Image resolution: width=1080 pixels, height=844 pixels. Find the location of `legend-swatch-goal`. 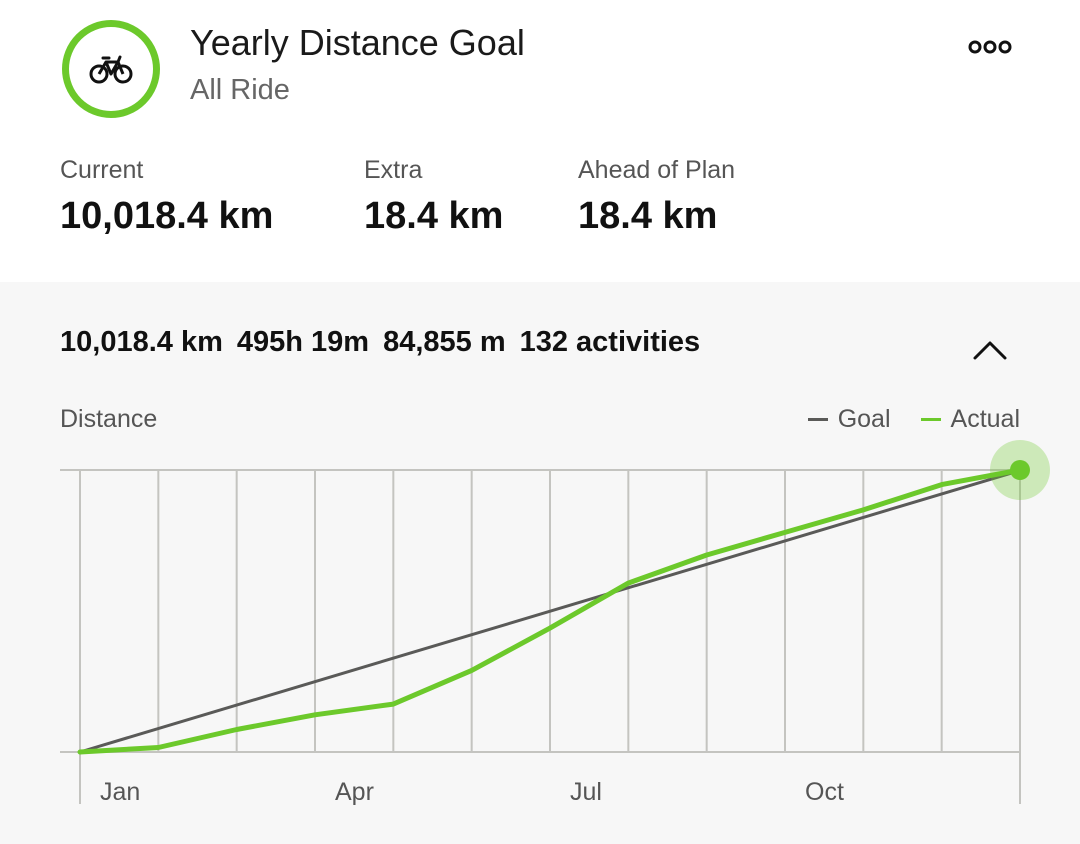

legend-swatch-goal is located at coordinates (817, 419).